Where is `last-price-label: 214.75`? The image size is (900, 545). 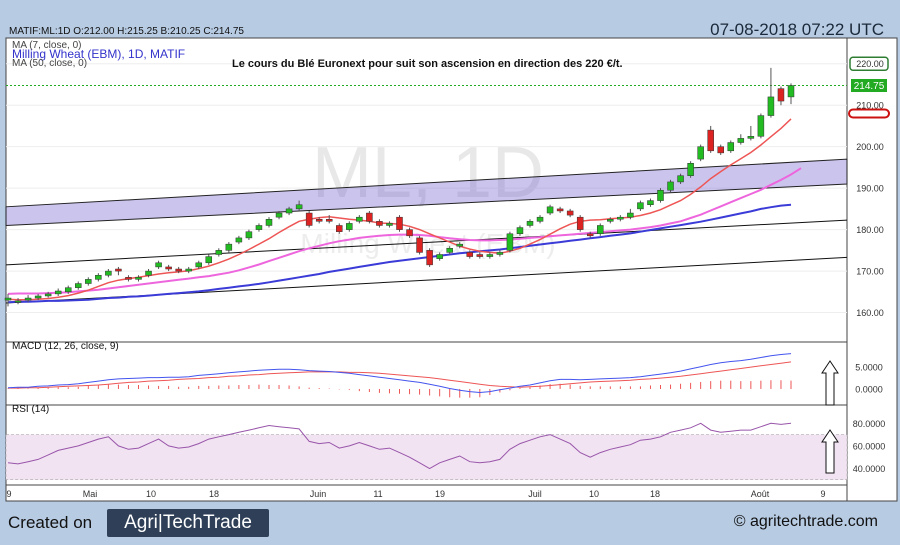 last-price-label: 214.75 is located at coordinates (869, 86).